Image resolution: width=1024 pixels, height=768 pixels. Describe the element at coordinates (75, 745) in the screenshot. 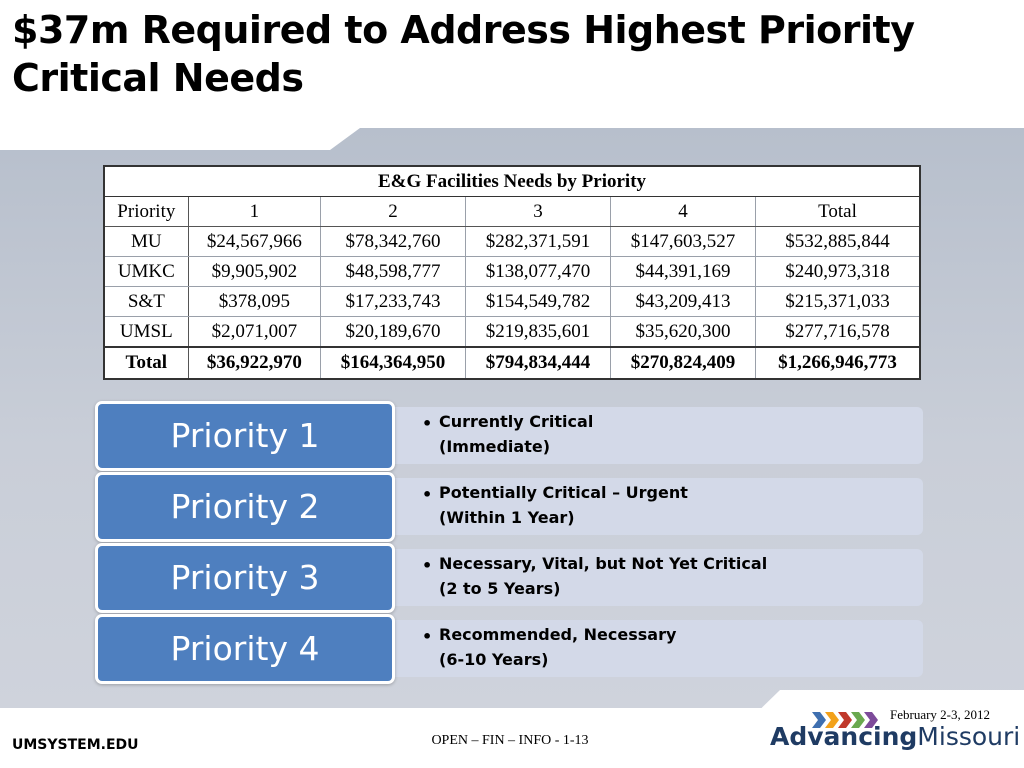

I see `website-label: UMSYSTEM.EDU` at that location.